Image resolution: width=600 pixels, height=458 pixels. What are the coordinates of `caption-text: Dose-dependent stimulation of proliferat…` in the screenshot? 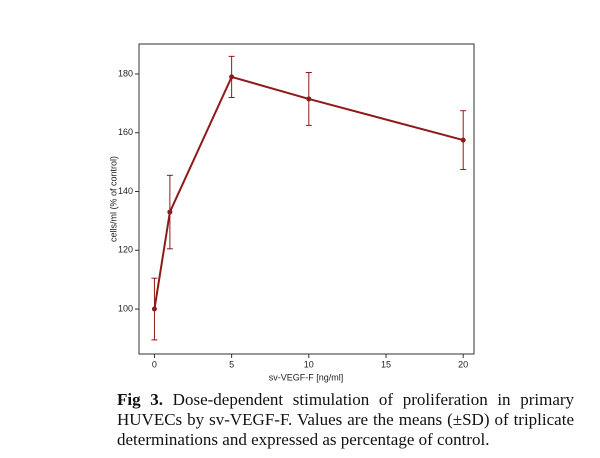 It's located at (346, 419).